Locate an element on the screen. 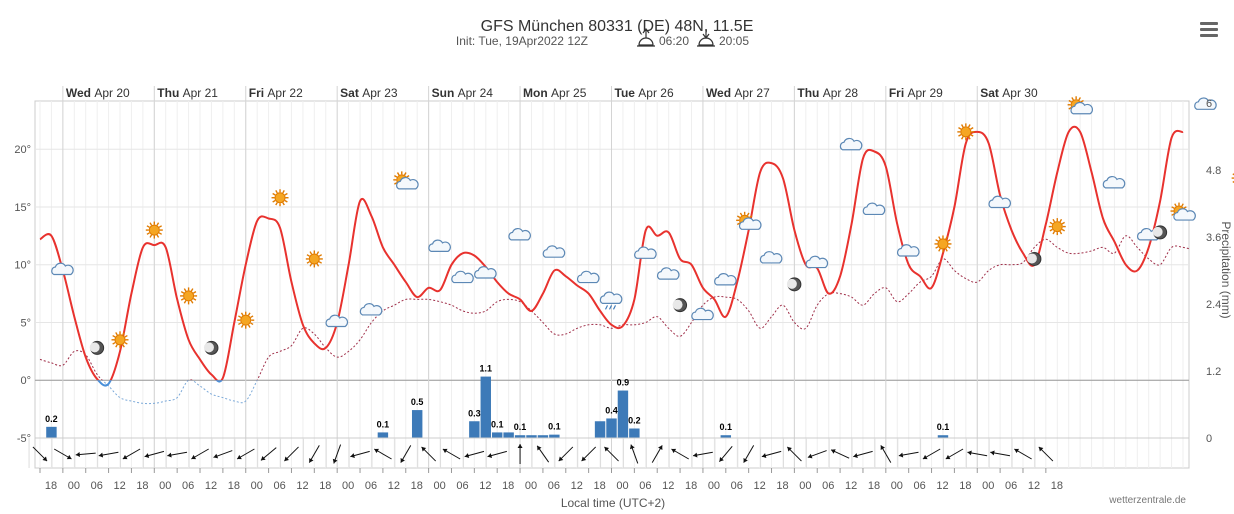  precip-bar-label: 0.2 is located at coordinates (51, 419).